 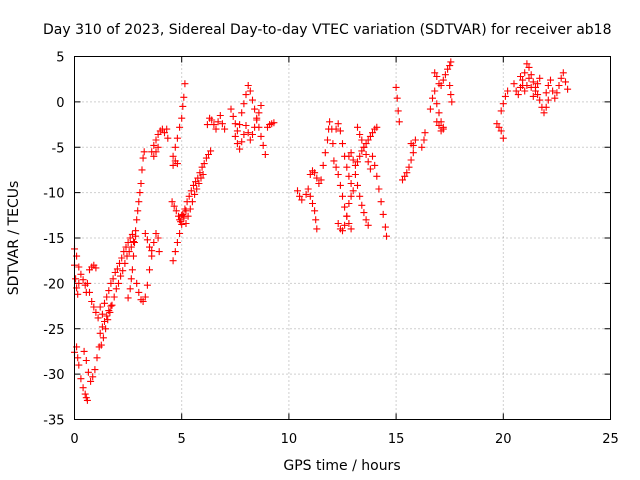 I want to click on x-tick-label: 15, so click(x=396, y=439).